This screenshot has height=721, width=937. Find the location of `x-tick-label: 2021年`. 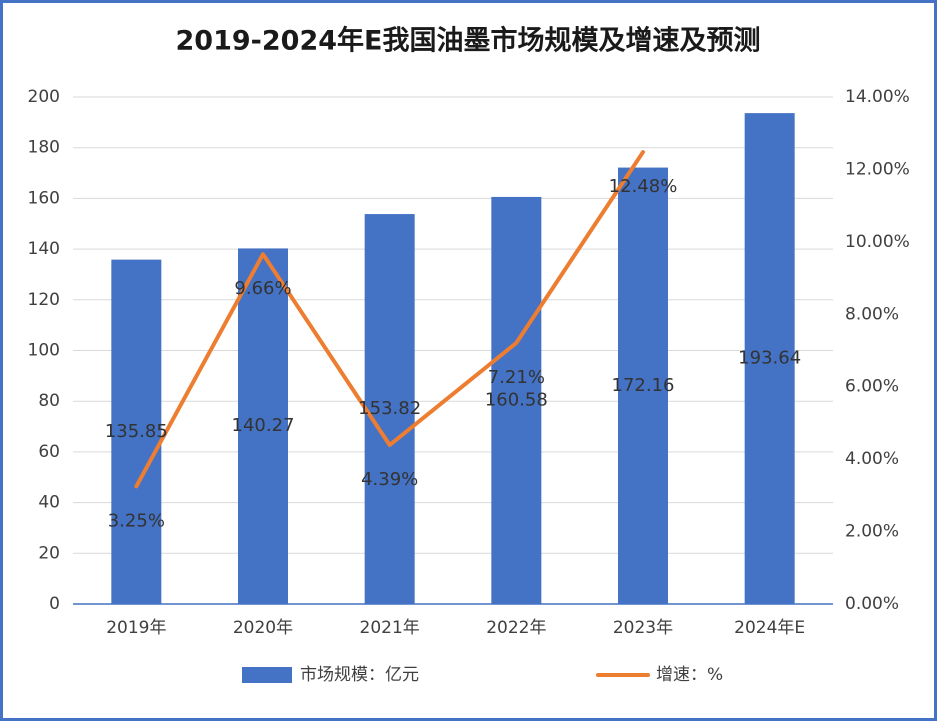

x-tick-label: 2021年 is located at coordinates (390, 628).